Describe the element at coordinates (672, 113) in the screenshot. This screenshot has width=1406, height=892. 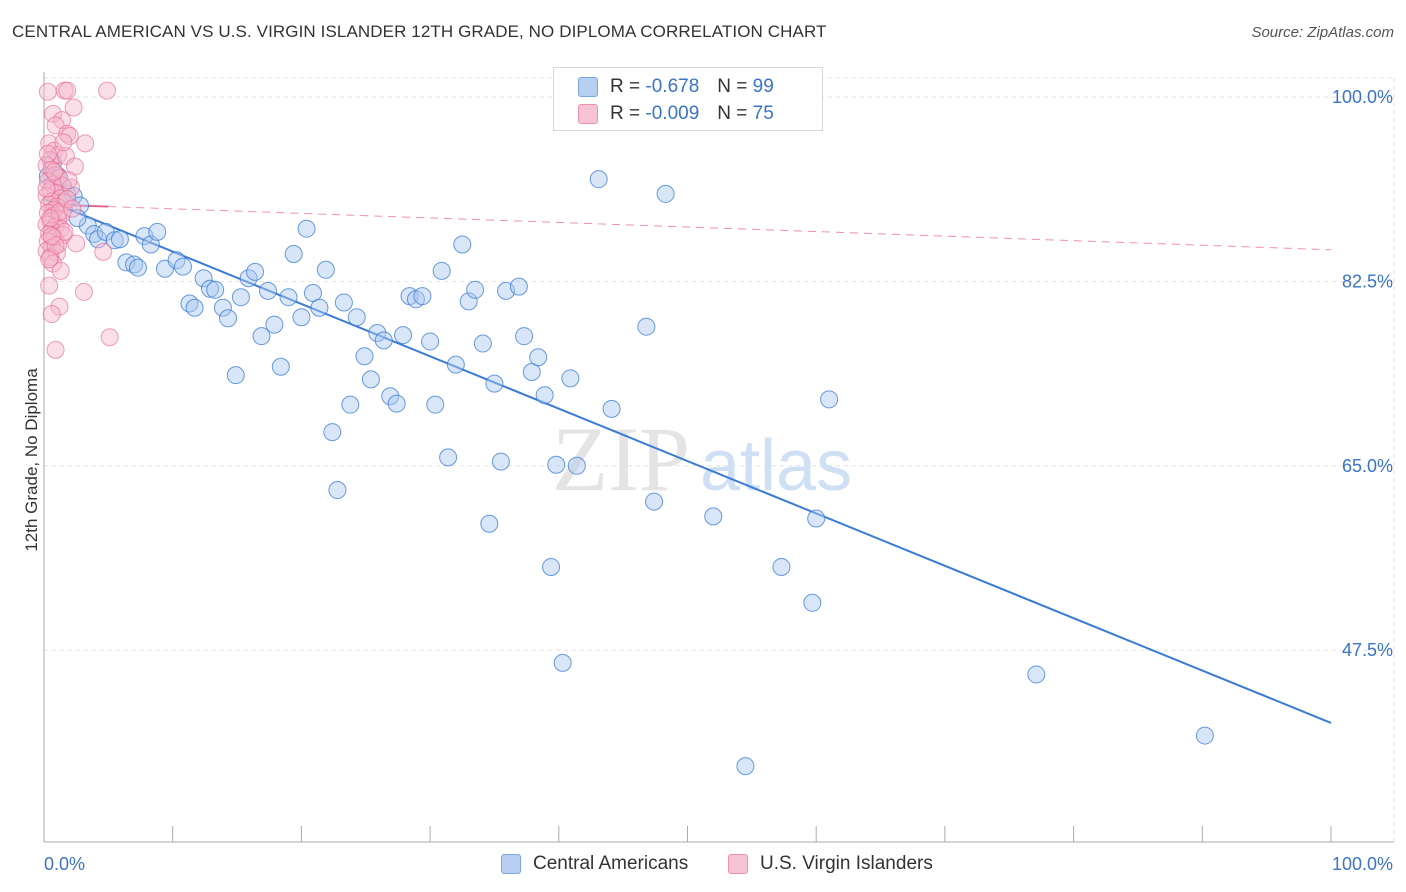
I see `legend-r-value-pink: -0.009` at that location.